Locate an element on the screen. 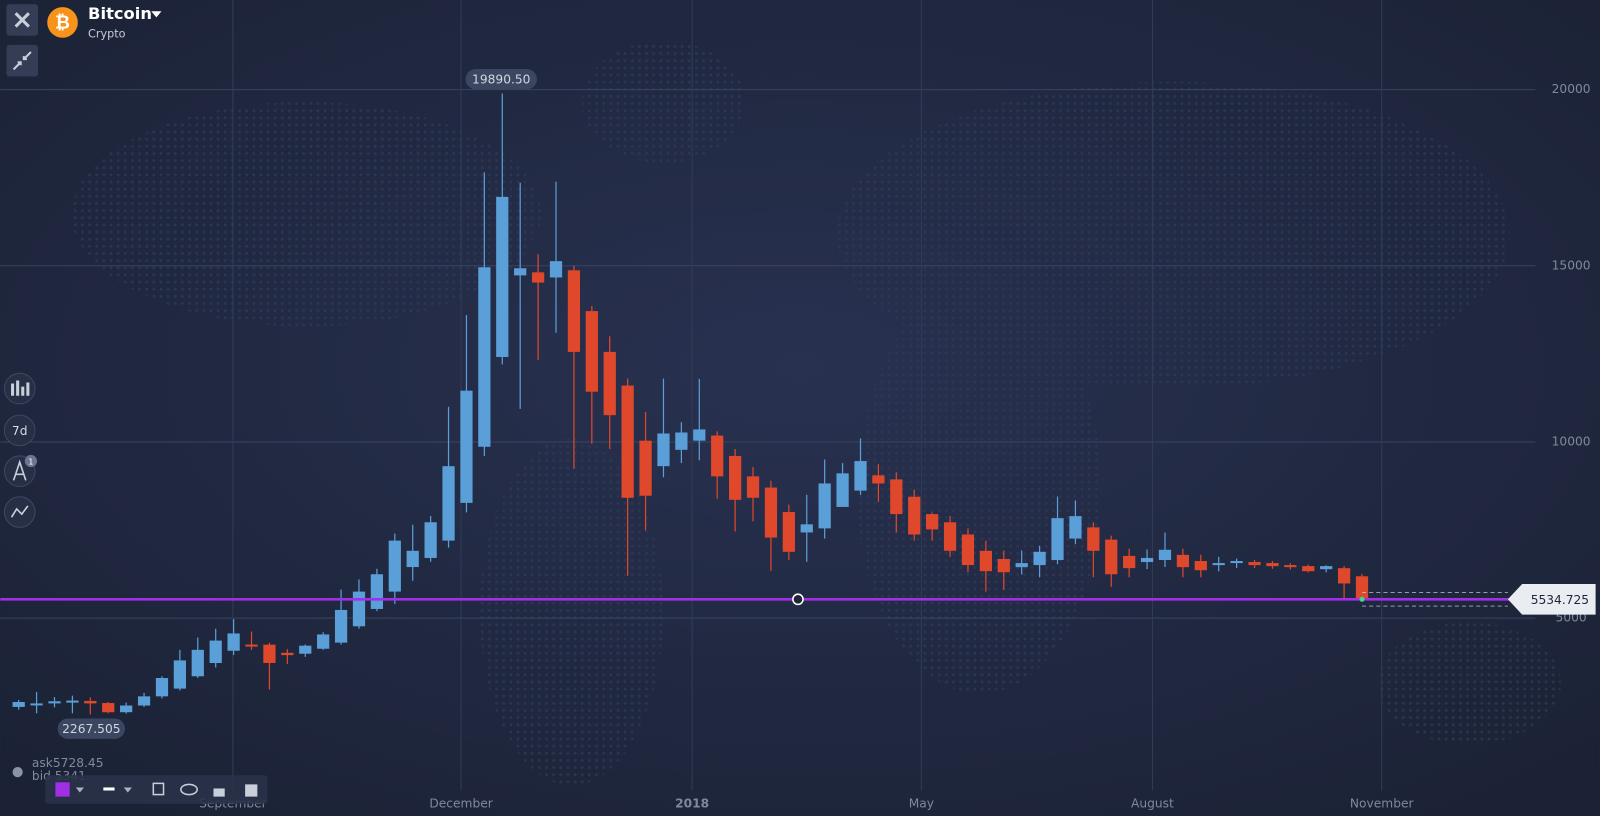 The height and width of the screenshot is (816, 1600). x-tick-label: May is located at coordinates (921, 803).